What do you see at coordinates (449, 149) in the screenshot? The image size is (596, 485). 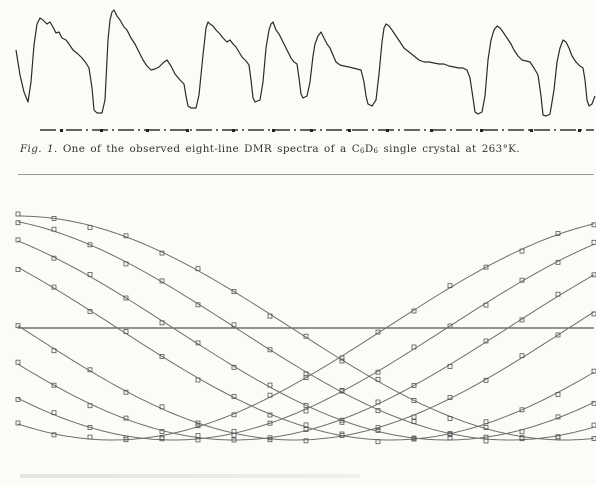 I see `caption-suffix: single crystal at 263°K.` at bounding box center [449, 149].